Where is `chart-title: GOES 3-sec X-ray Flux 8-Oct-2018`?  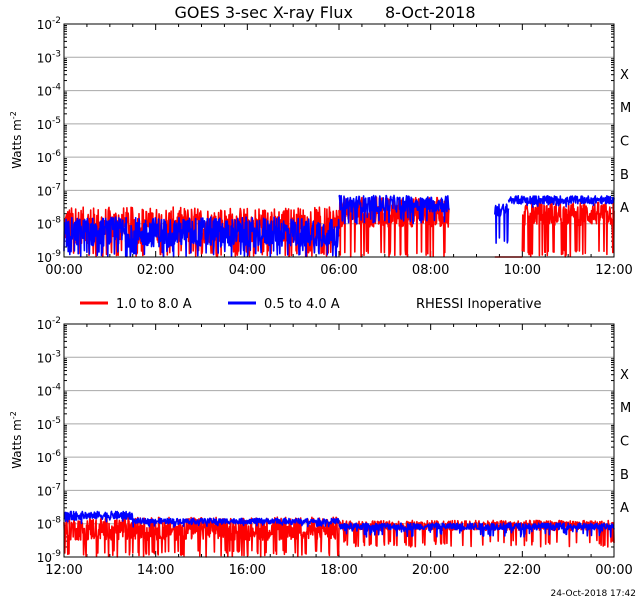 chart-title: GOES 3-sec X-ray Flux 8-Oct-2018 is located at coordinates (324, 12).